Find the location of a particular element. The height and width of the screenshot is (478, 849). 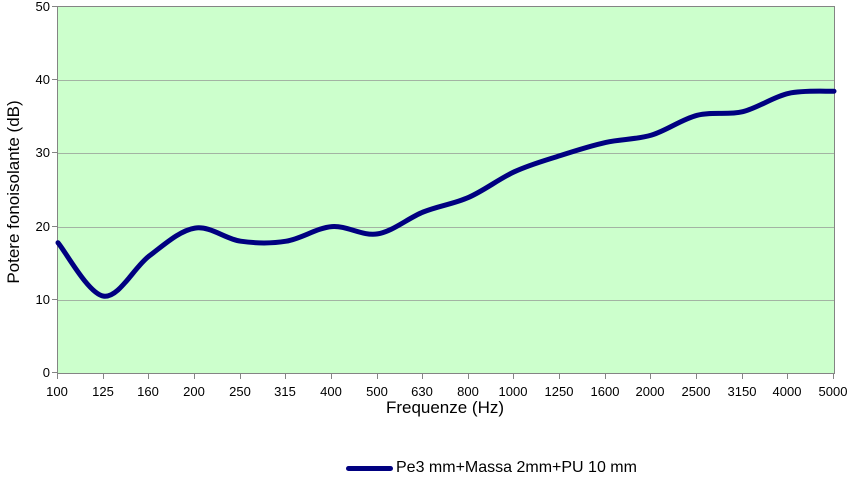

y-tick-label: 50 is located at coordinates (42, 7).